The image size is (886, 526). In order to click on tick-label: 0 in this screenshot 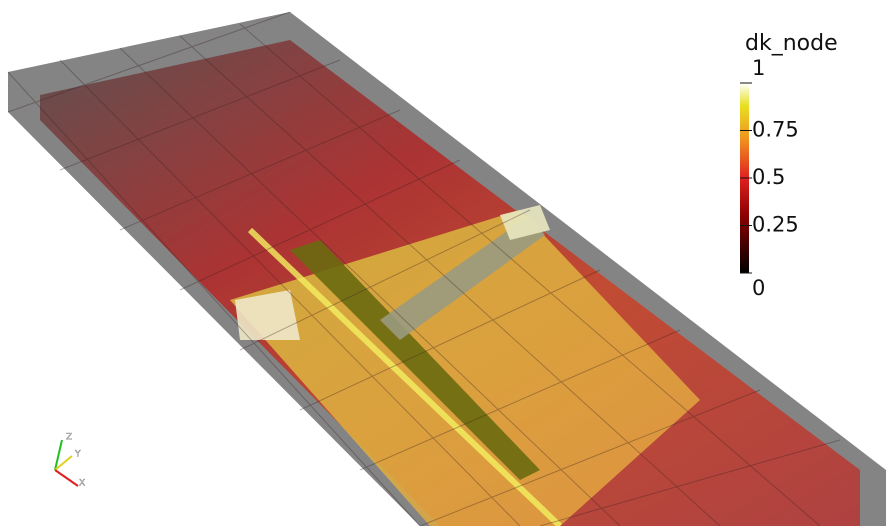, I will do `click(758, 288)`.